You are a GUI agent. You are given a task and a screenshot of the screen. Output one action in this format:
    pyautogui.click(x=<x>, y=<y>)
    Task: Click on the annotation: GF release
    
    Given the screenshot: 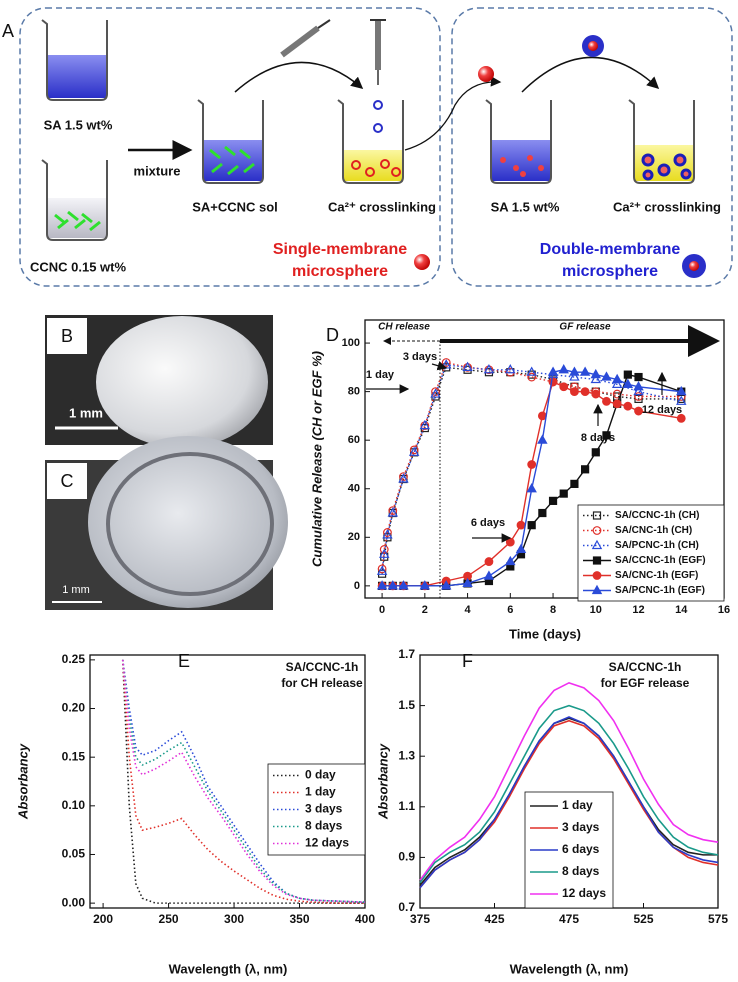 What is the action you would take?
    pyautogui.click(x=585, y=327)
    